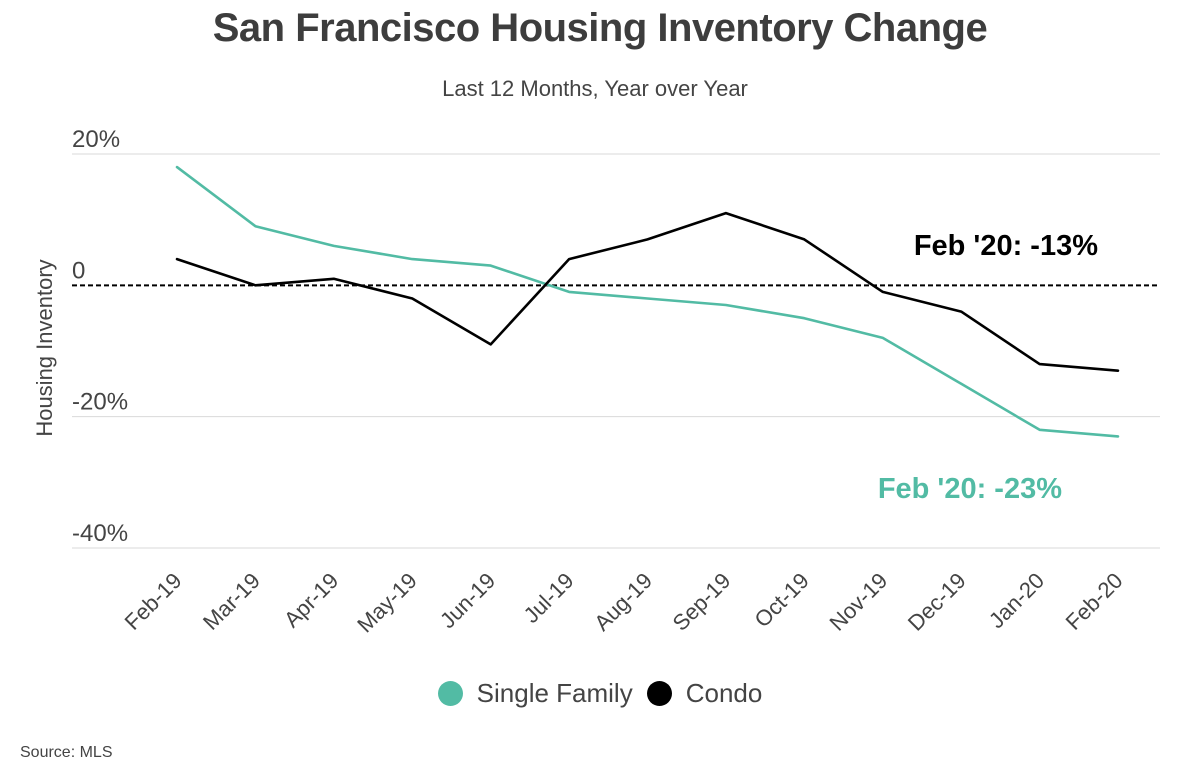 Image resolution: width=1200 pixels, height=768 pixels. Describe the element at coordinates (782, 600) in the screenshot. I see `x-tick-label: Oct-19` at that location.